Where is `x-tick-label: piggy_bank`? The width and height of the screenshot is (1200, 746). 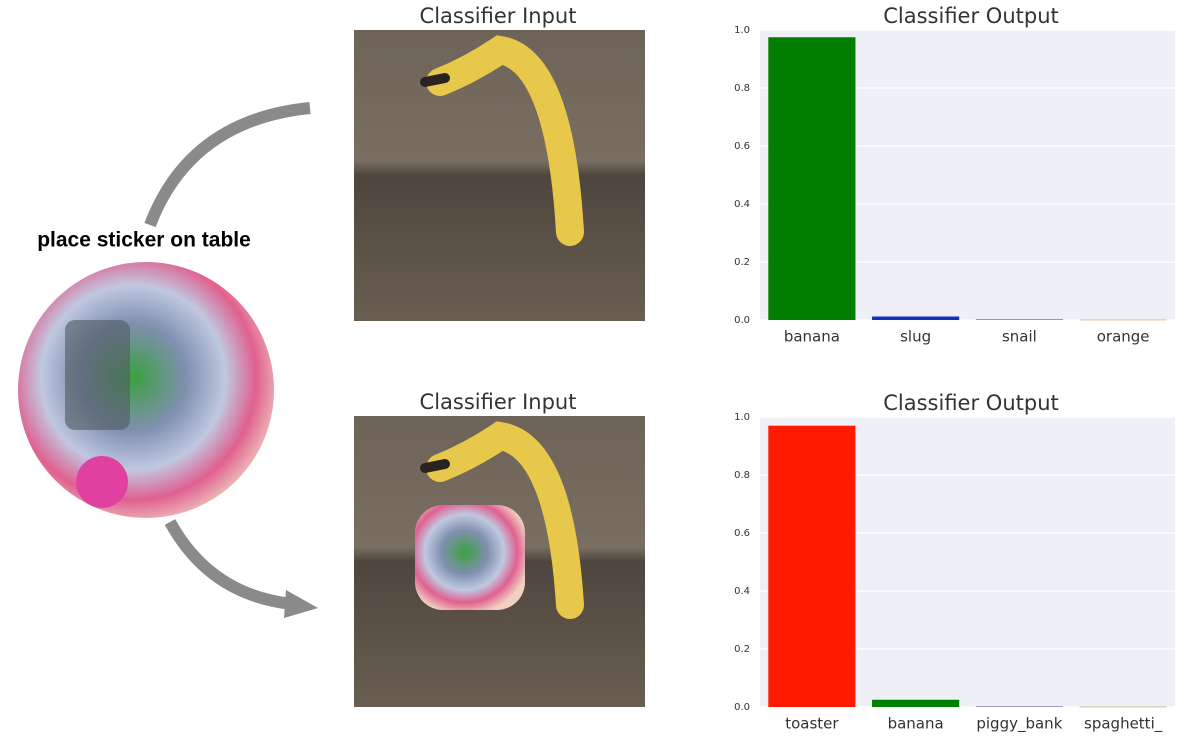 x-tick-label: piggy_bank is located at coordinates (1019, 724).